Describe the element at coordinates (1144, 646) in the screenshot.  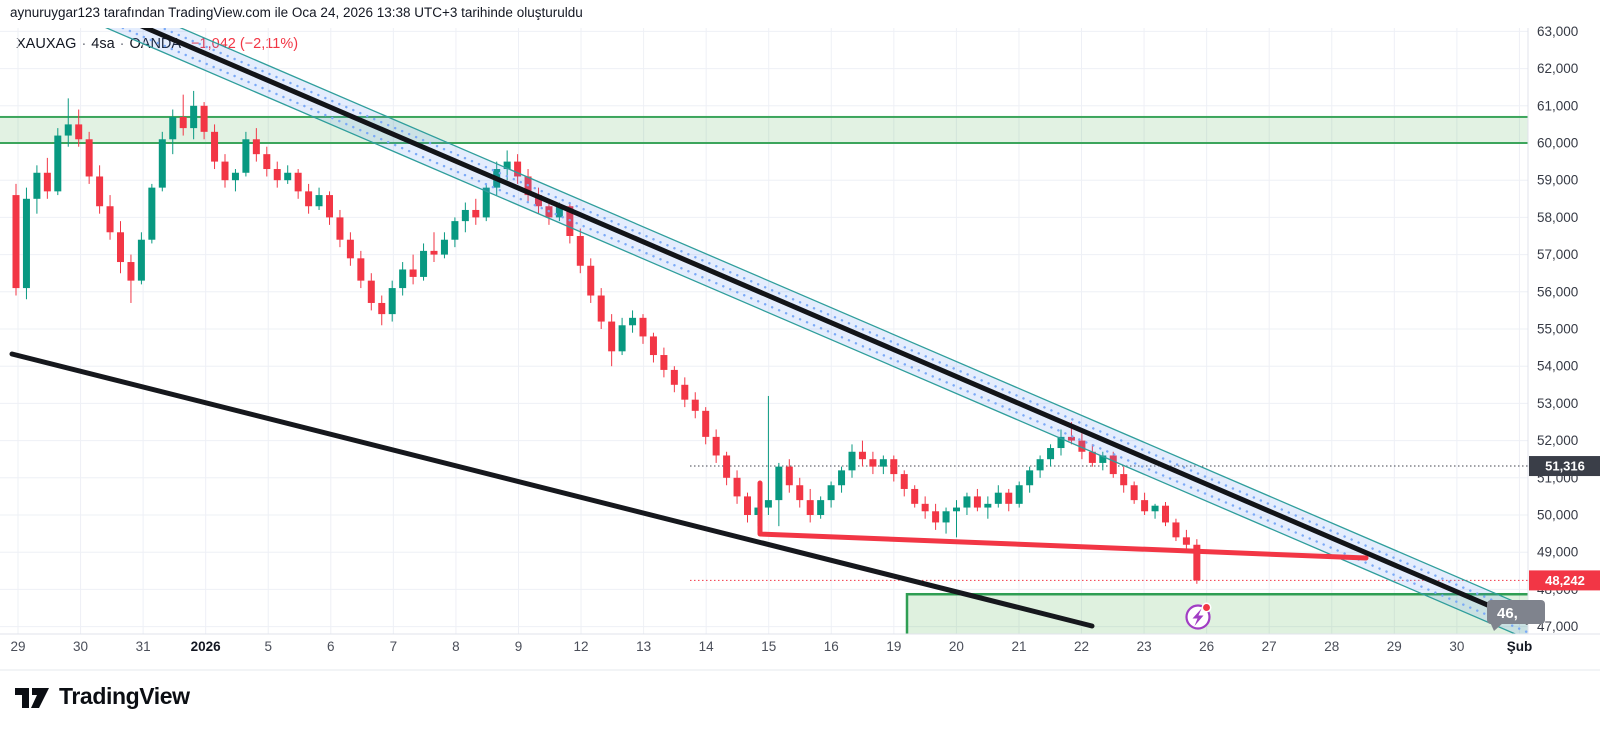
I see `x-axis-label: 23` at that location.